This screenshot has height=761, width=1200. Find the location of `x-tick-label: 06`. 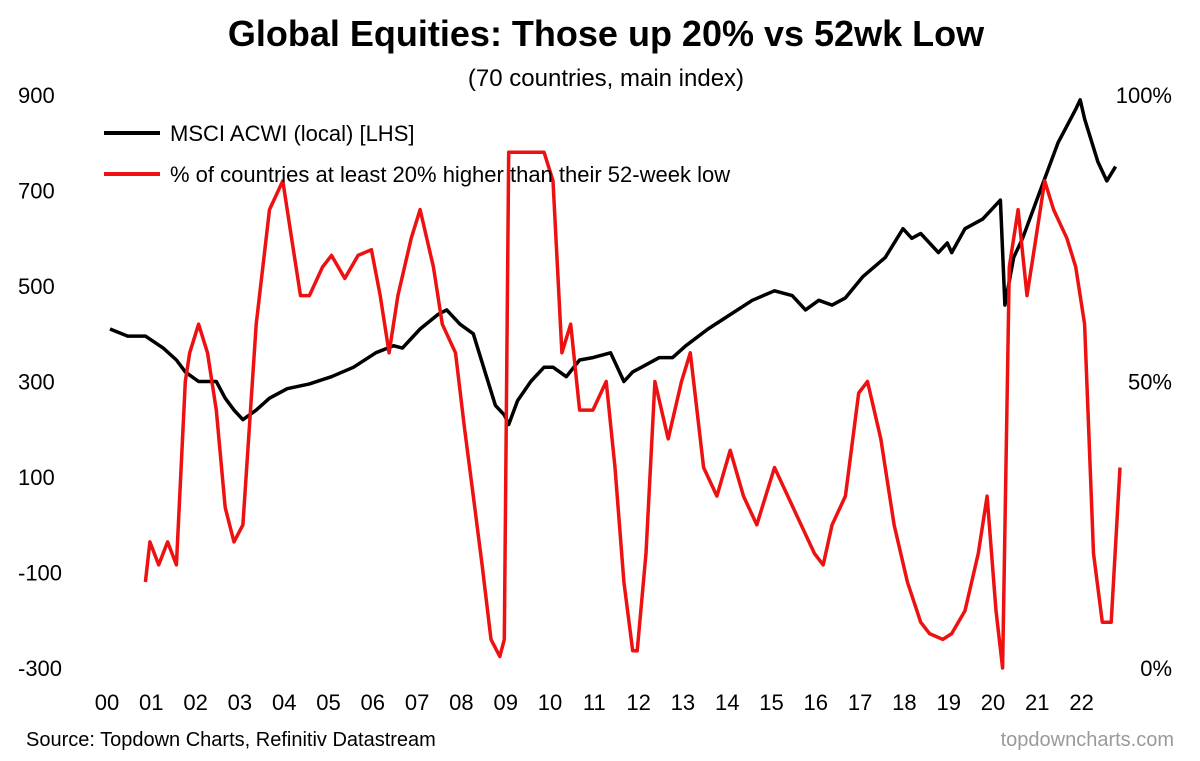

x-tick-label: 06 is located at coordinates (373, 702).